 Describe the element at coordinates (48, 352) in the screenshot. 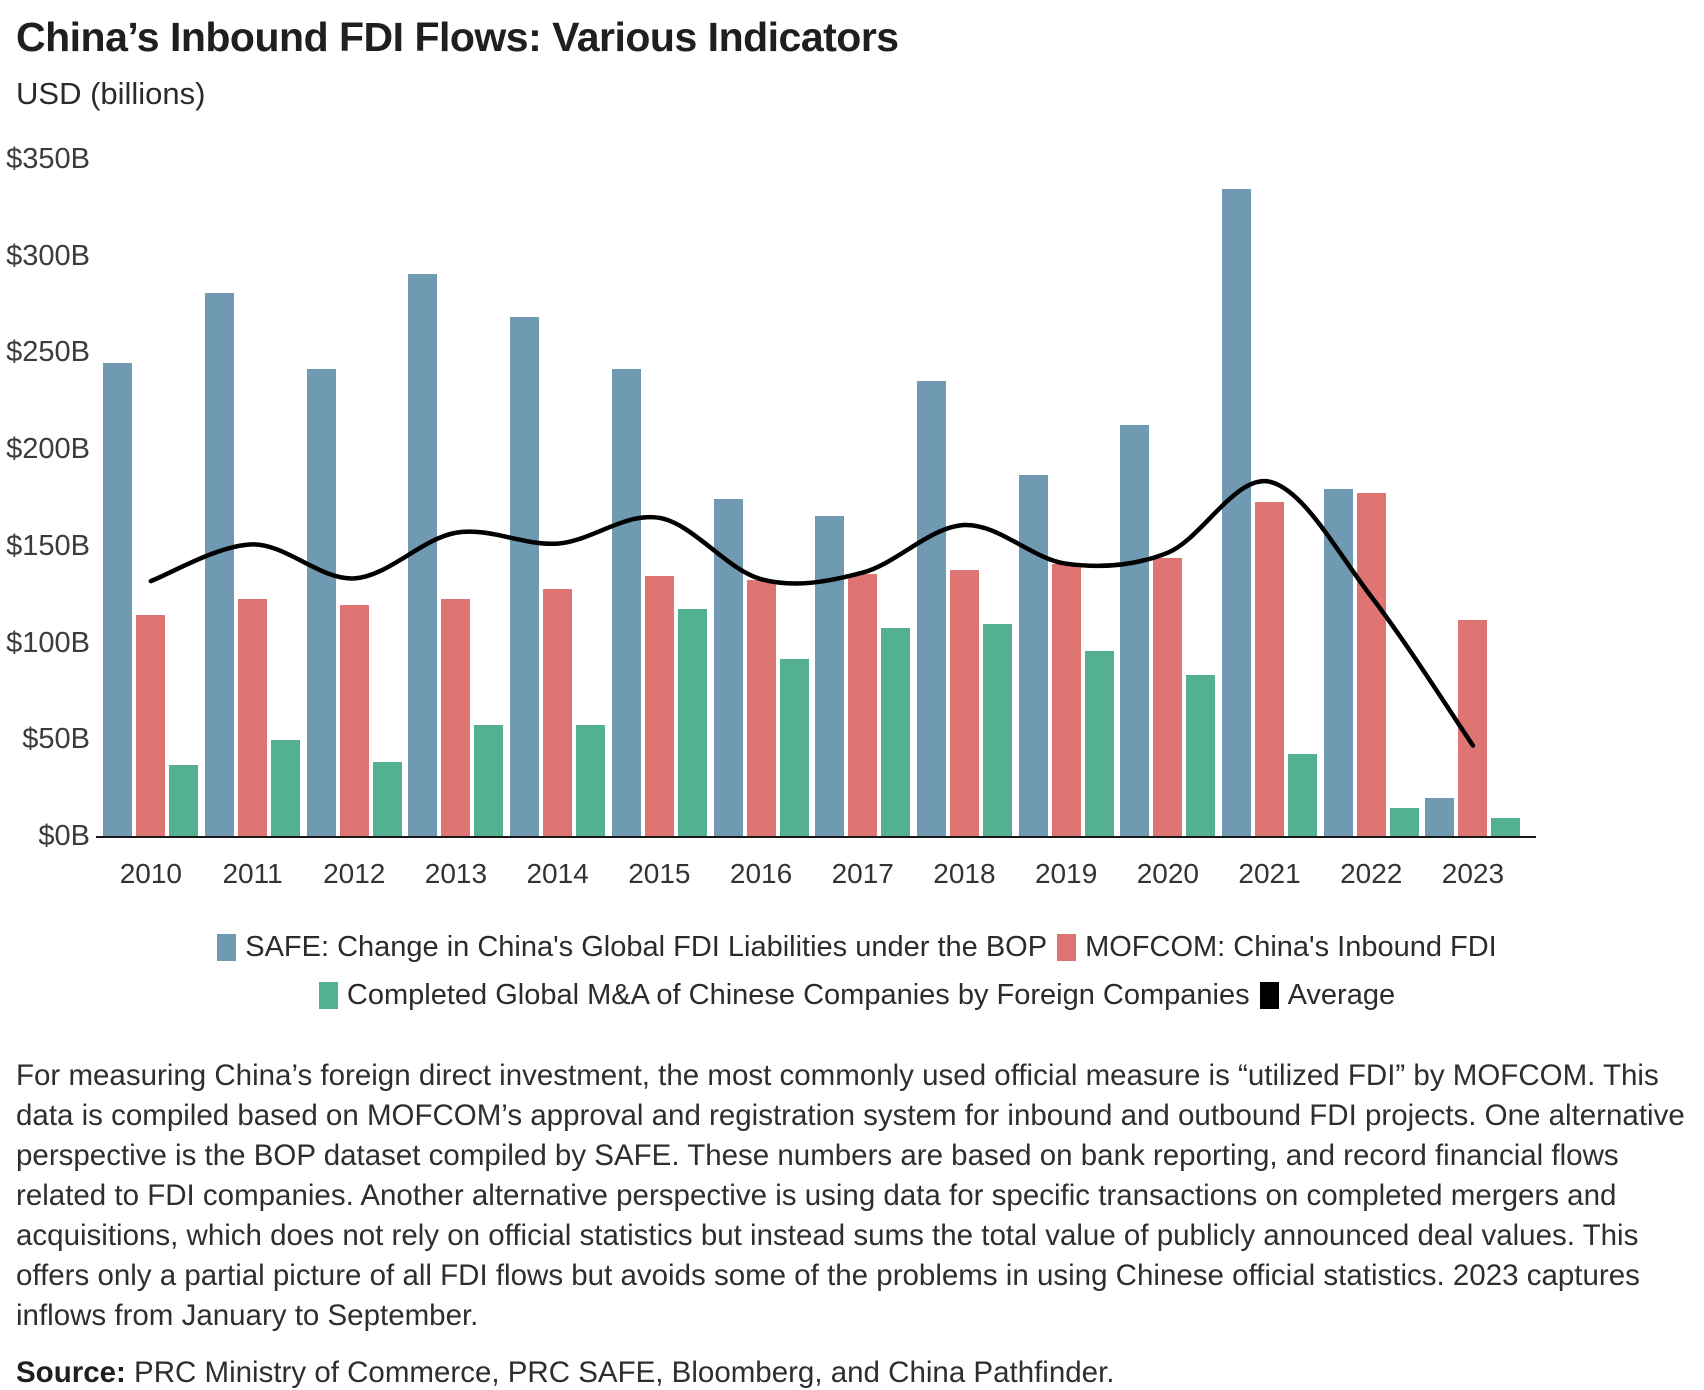

I see `y-tick-250: $250B` at that location.